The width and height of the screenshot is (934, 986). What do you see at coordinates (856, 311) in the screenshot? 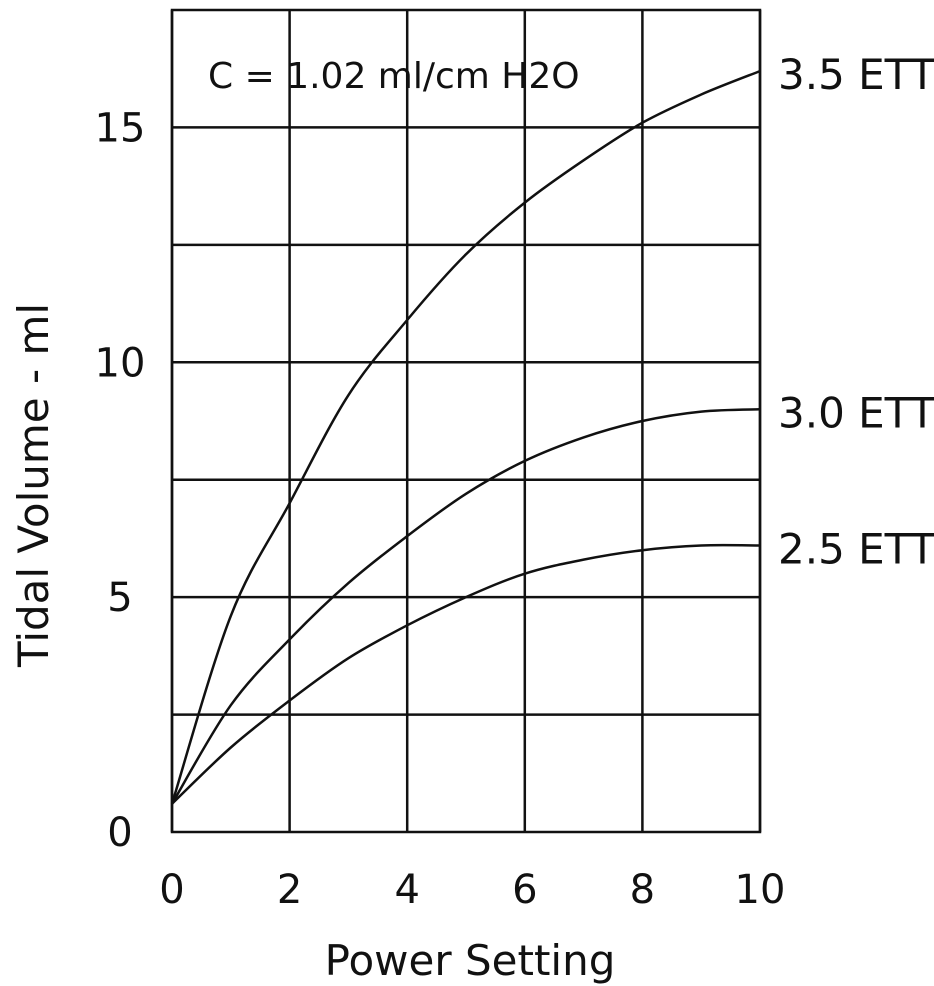
I see `series-labels: 3.5 ETT 3.0 ETT 2.5 ETT` at bounding box center [856, 311].